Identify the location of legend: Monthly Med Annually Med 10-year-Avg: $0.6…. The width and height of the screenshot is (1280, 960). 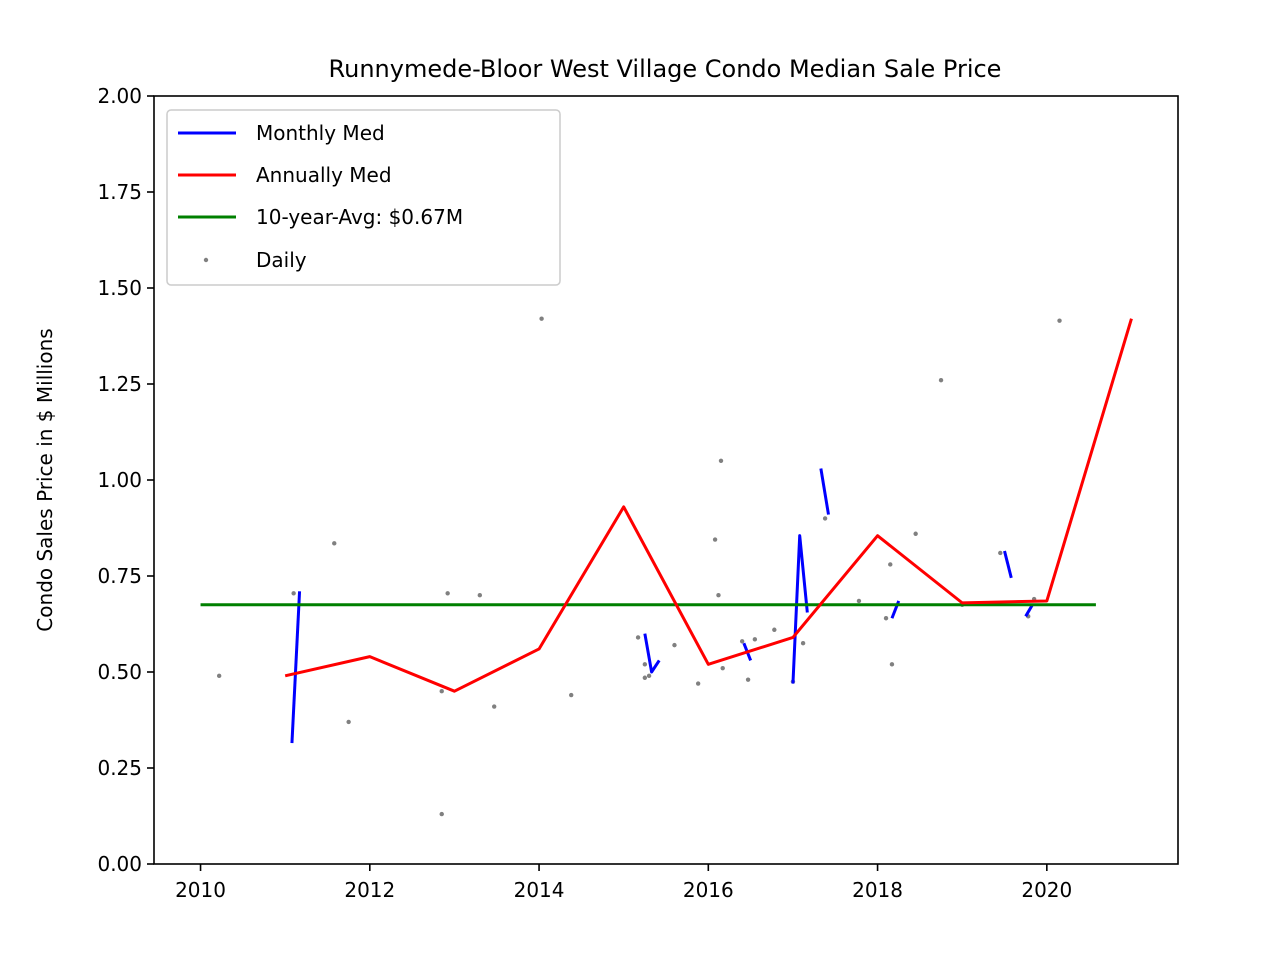
(363, 197).